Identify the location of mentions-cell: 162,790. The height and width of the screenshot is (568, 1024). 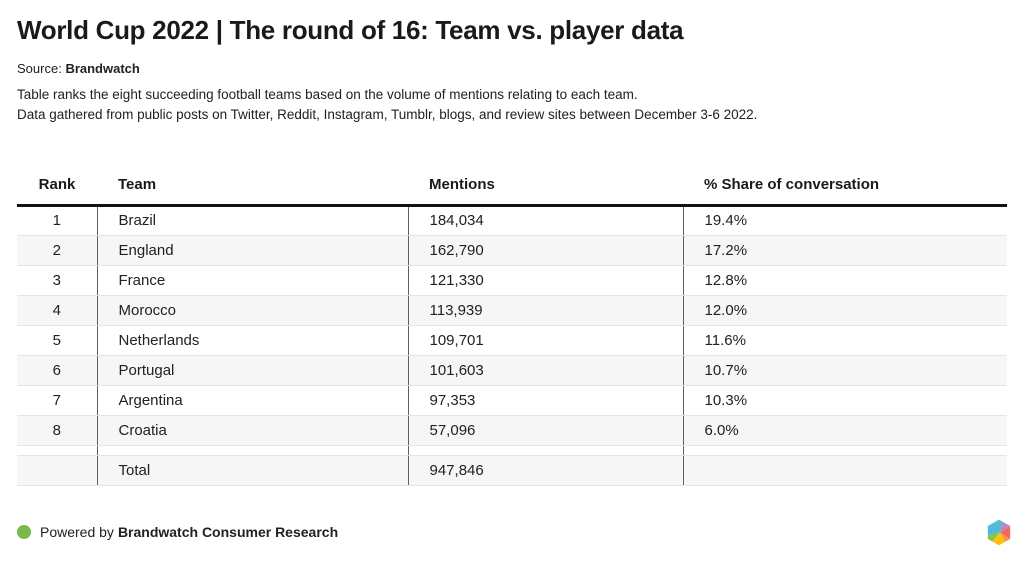
(545, 250).